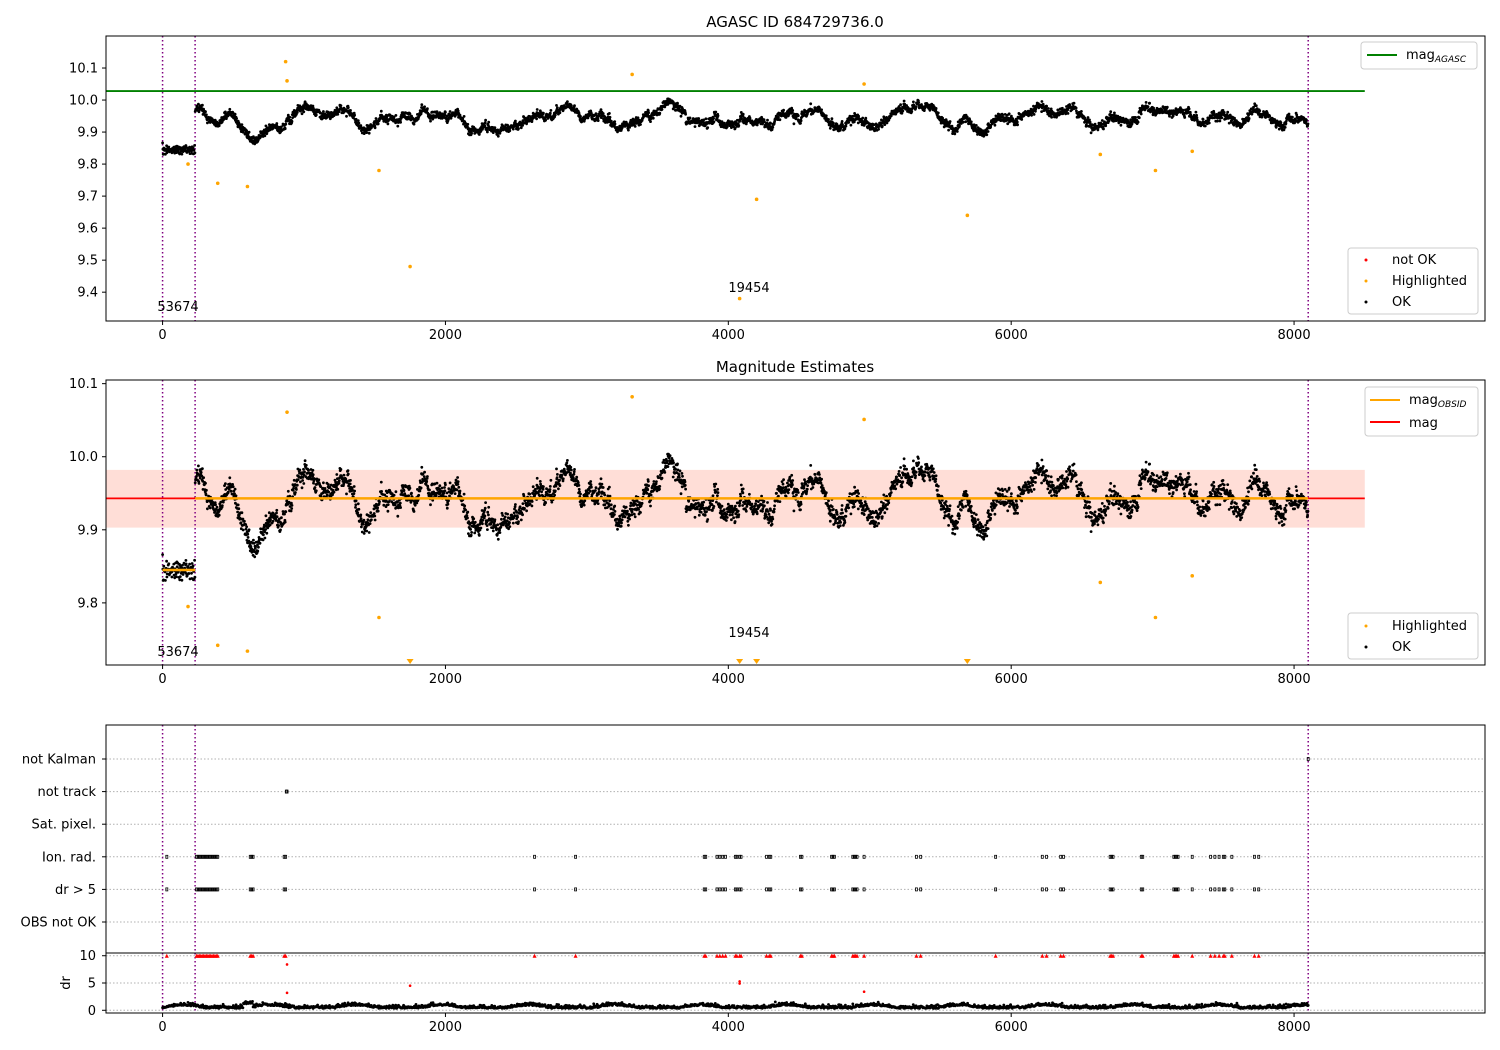 The width and height of the screenshot is (1500, 1050). Describe the element at coordinates (445, 335) in the screenshot. I see `x-tick-label: 2000` at that location.